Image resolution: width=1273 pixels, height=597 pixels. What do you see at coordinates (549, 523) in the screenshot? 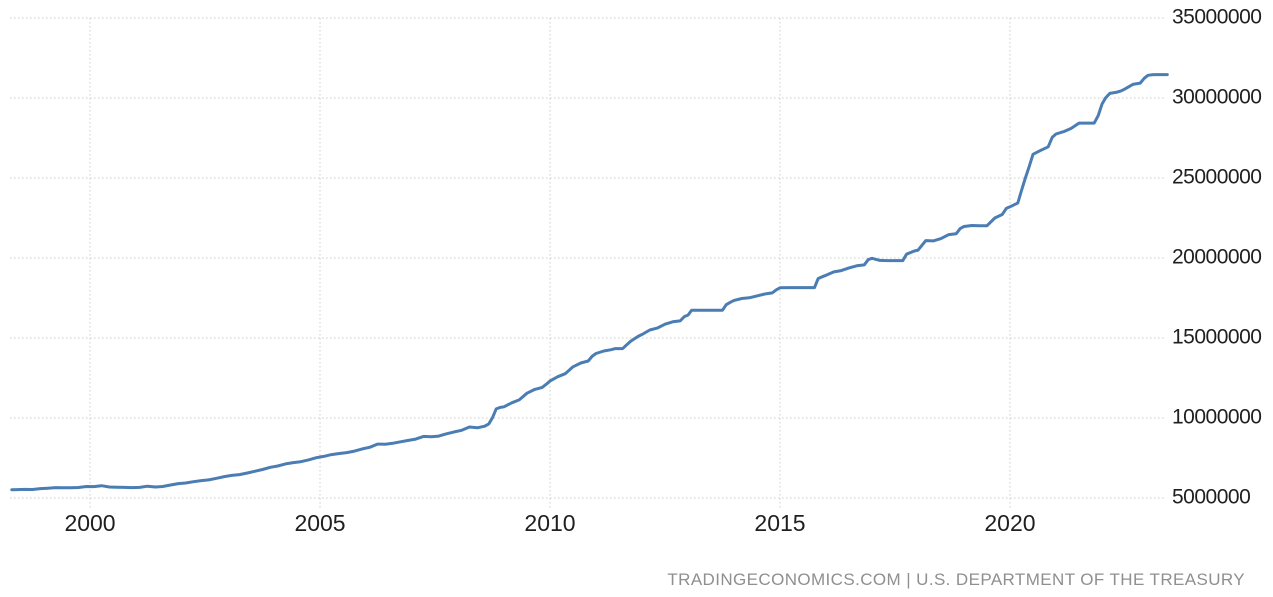
I see `x-axis-tick-label: 2010` at bounding box center [549, 523].